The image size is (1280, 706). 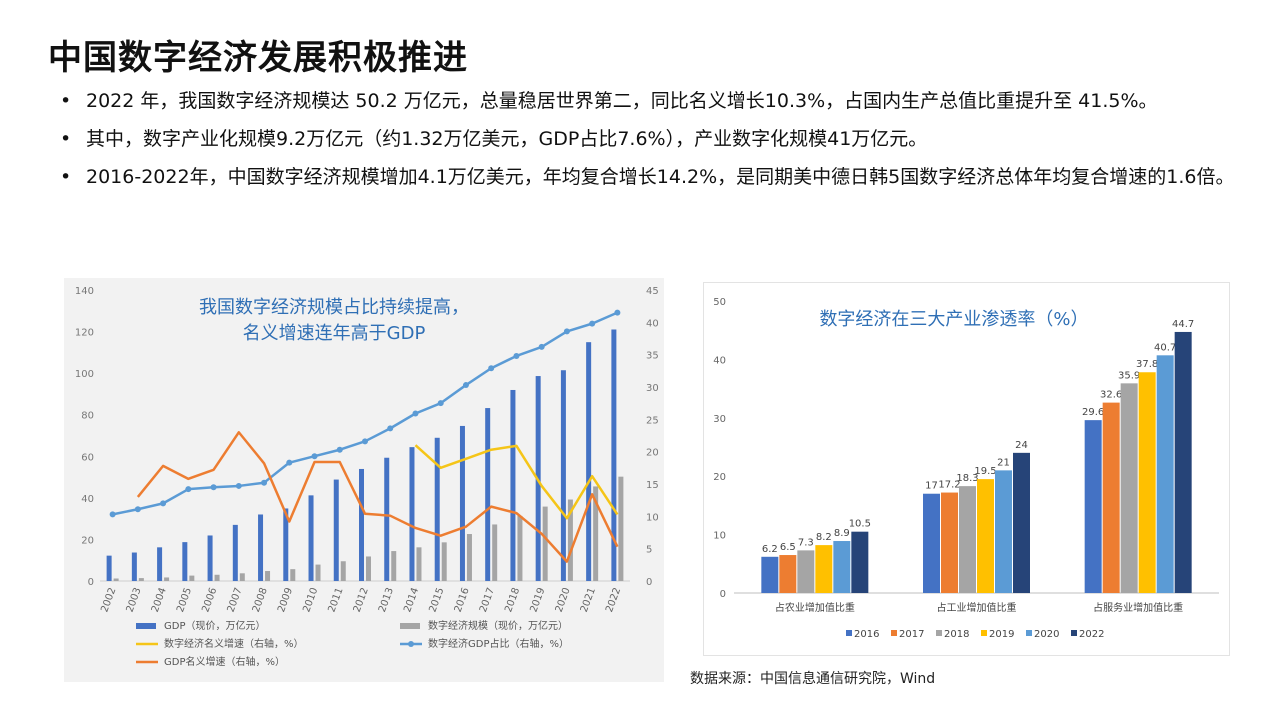 I want to click on x-tick-label: 占服务业增加值比重, so click(x=1138, y=607).